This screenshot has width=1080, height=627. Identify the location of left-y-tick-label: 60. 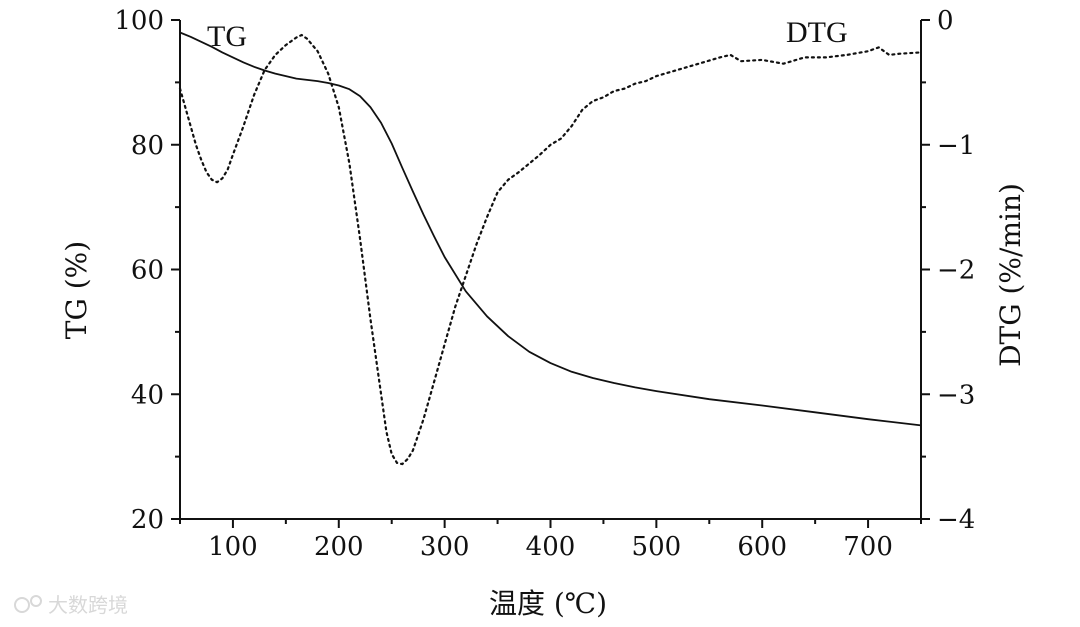
(147, 271).